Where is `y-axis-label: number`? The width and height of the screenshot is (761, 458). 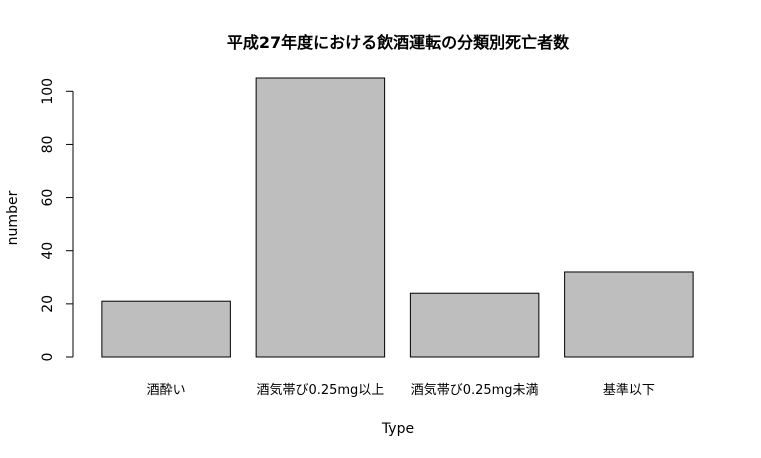 y-axis-label: number is located at coordinates (13, 217).